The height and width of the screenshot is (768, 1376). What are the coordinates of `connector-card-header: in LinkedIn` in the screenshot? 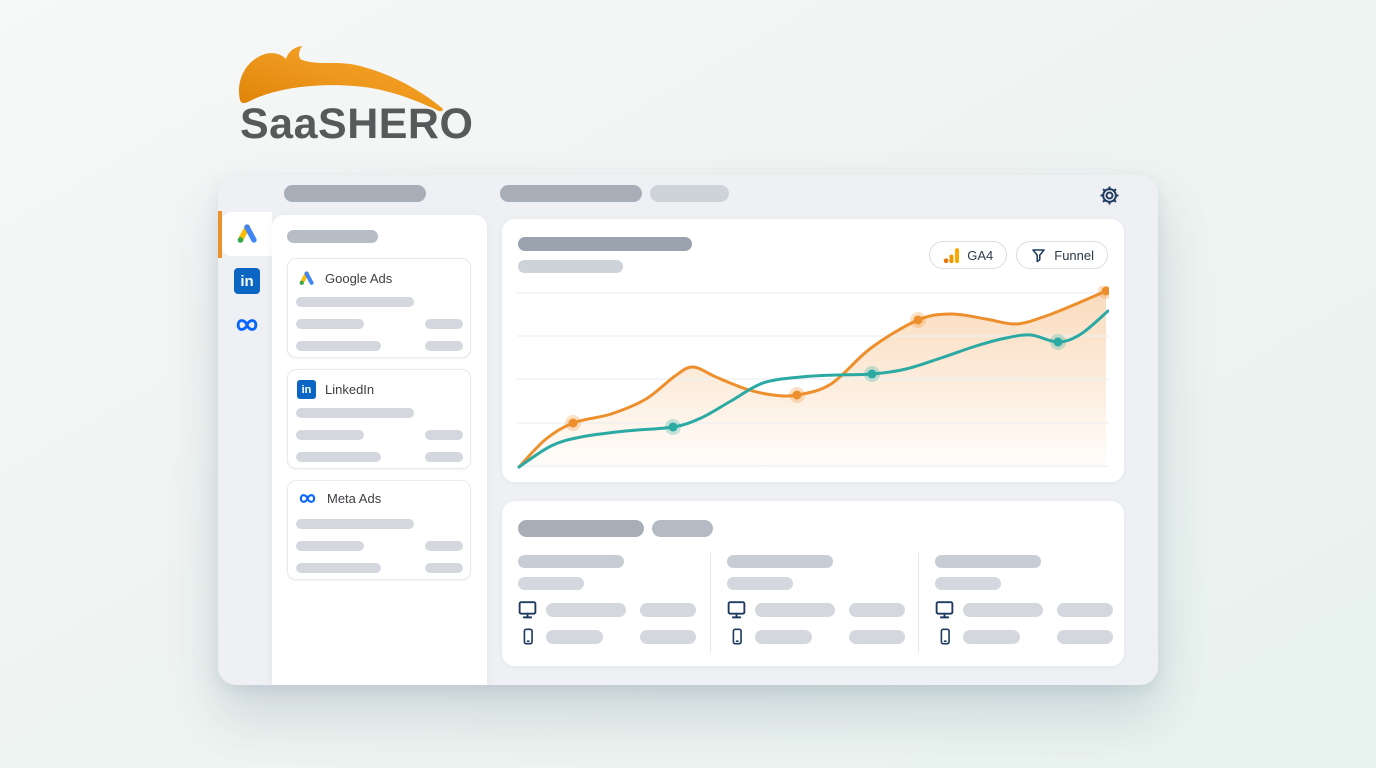 It's located at (335, 389).